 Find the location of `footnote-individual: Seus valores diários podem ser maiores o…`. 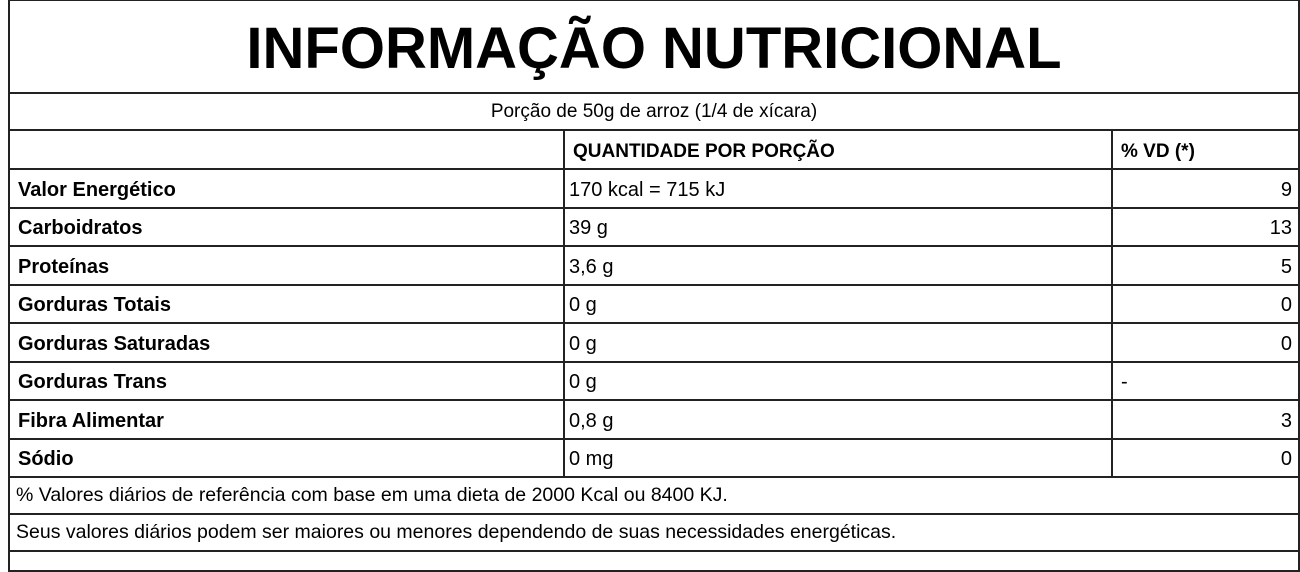

footnote-individual: Seus valores diários podem ser maiores o… is located at coordinates (654, 532).